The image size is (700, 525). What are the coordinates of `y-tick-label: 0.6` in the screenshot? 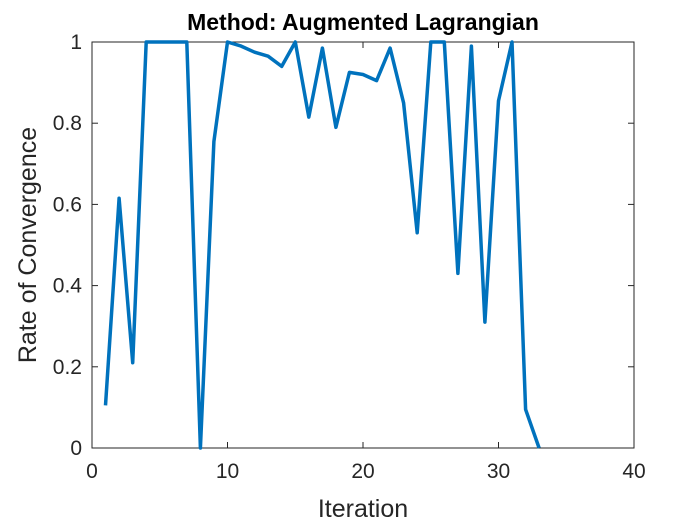 It's located at (67, 204).